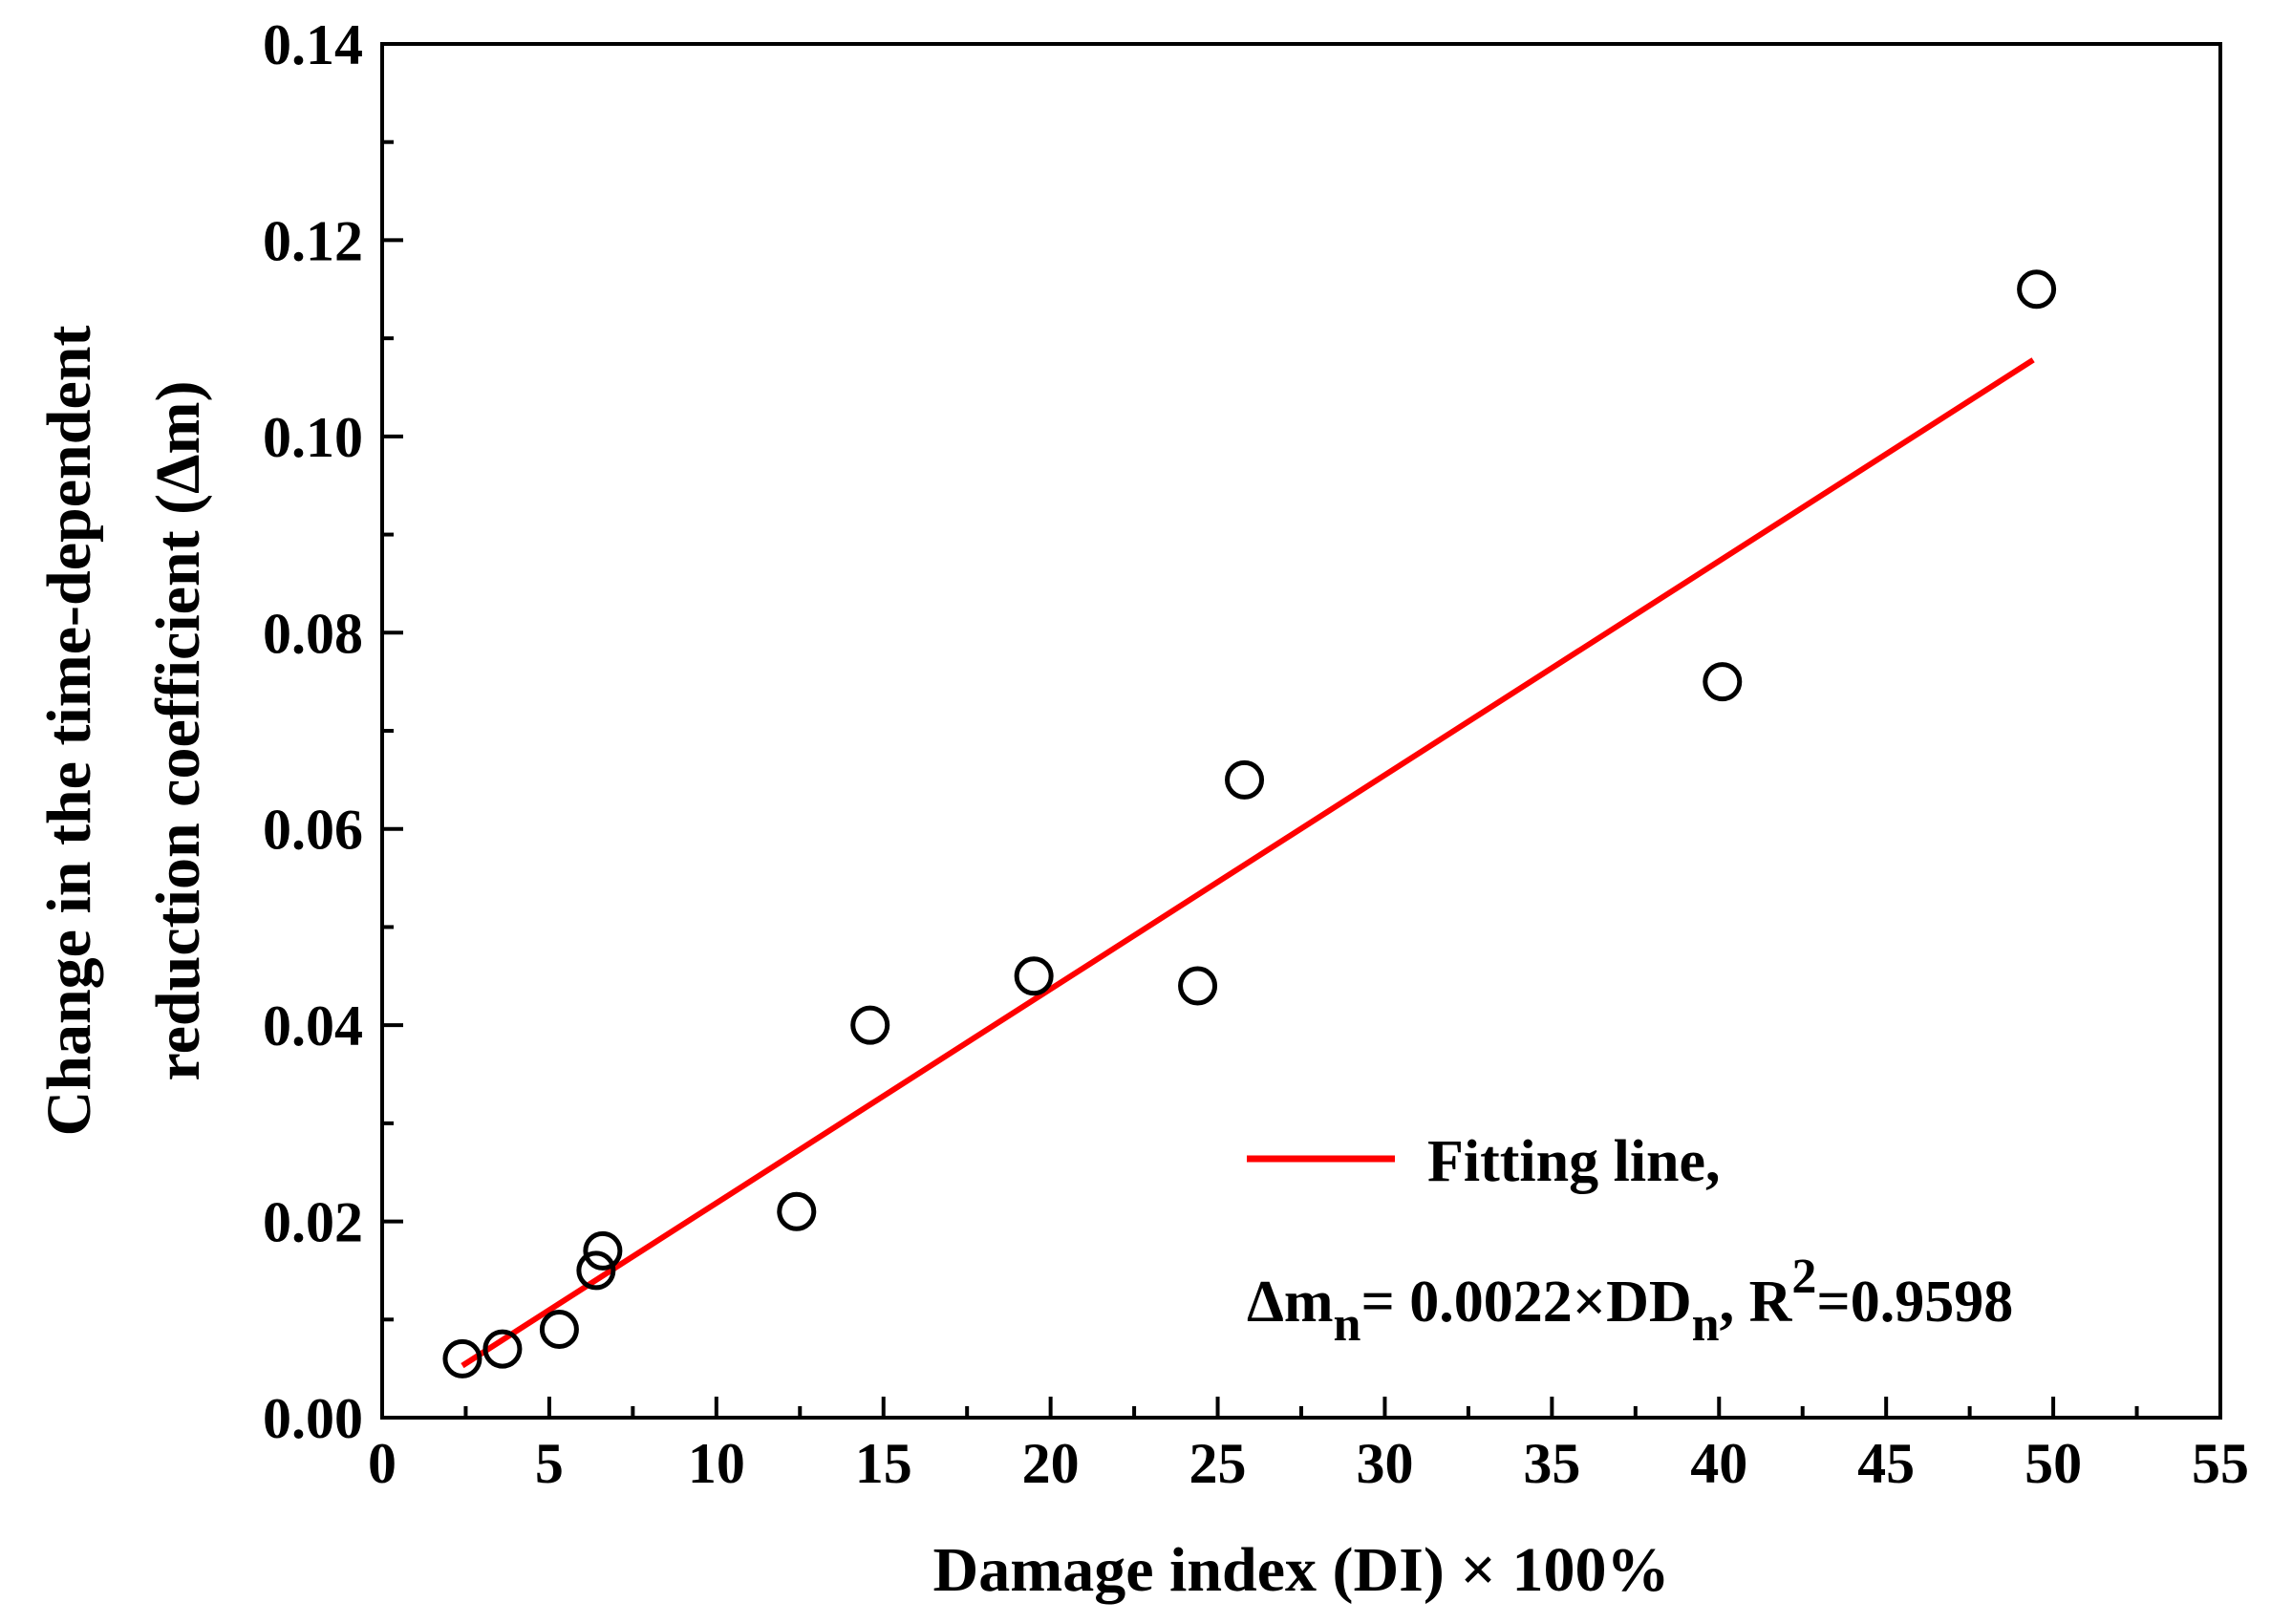 This screenshot has width=2271, height=1624. Describe the element at coordinates (1301, 1407) in the screenshot. I see `x-axis-ticks` at that location.